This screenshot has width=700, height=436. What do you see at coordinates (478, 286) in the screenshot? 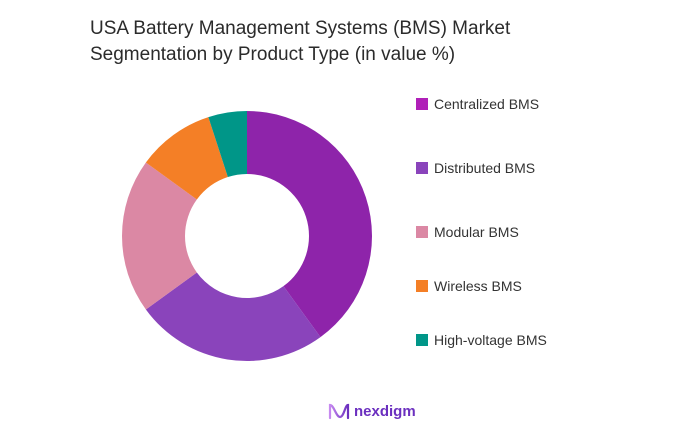
I see `legend-label: Wireless BMS` at bounding box center [478, 286].